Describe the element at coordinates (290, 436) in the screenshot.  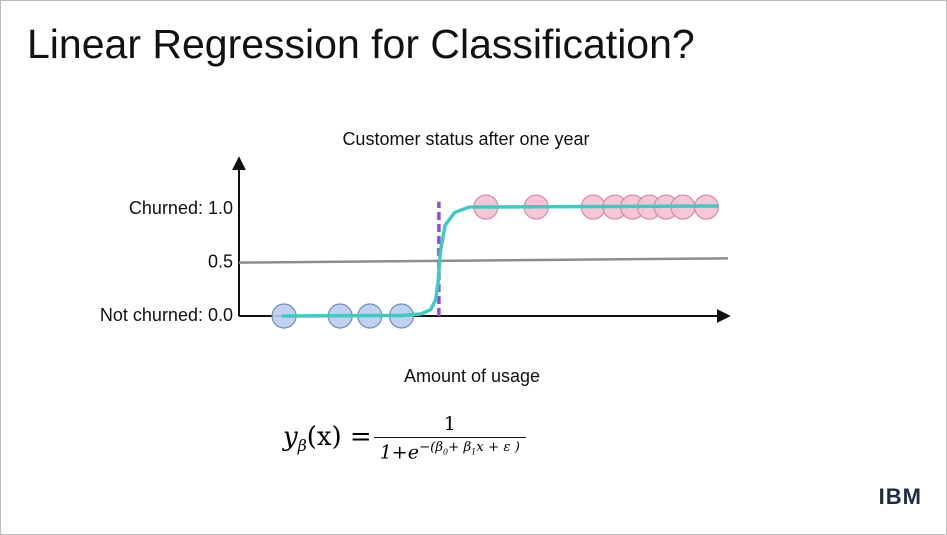
I see `lhs: y` at that location.